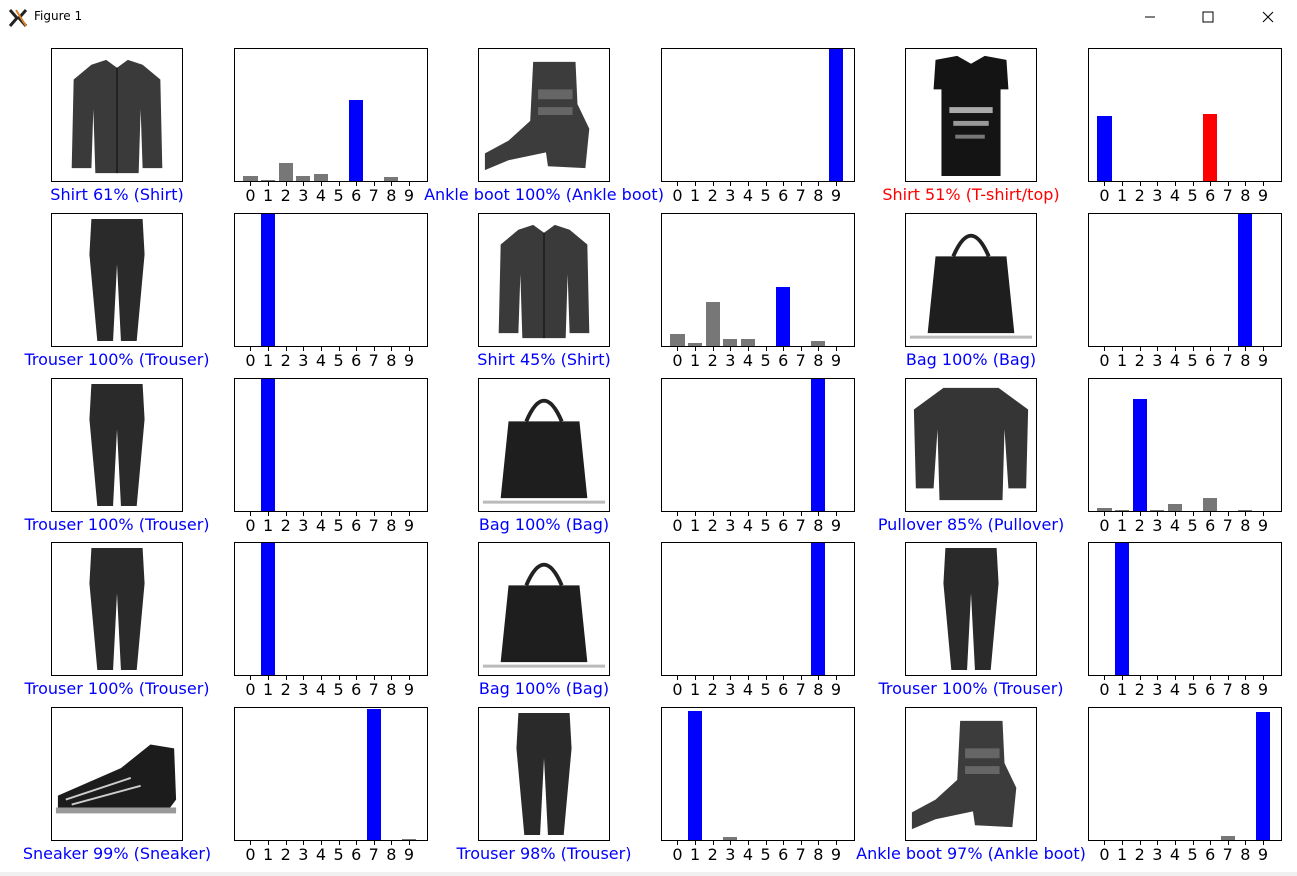 This screenshot has height=876, width=1297. I want to click on close-button, so click(1268, 17).